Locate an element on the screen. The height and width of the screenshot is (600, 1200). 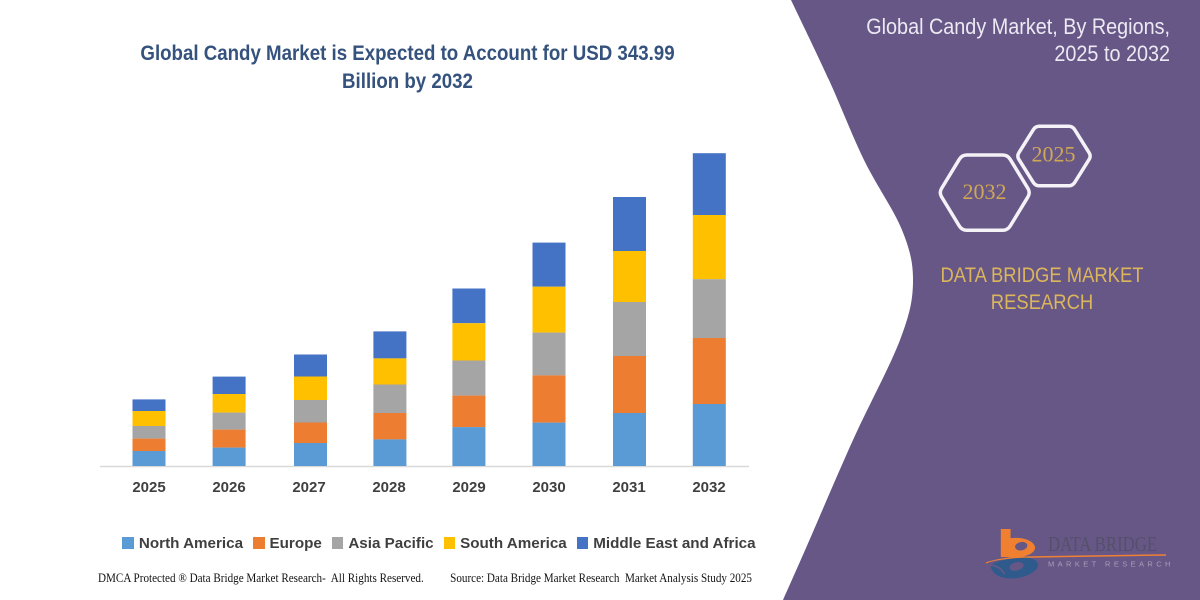
svg-text: DATA BRIDGE is located at coordinates (1102, 544).